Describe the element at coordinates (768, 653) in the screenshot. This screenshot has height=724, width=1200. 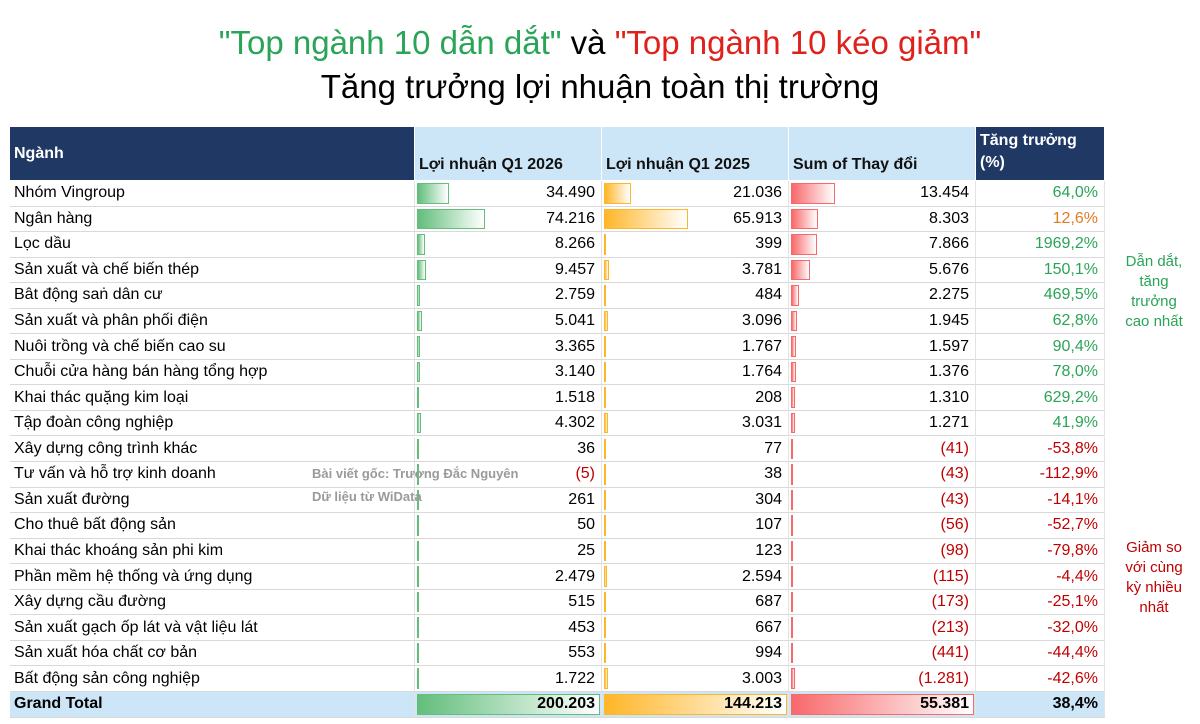
I see `value-text: 994` at that location.